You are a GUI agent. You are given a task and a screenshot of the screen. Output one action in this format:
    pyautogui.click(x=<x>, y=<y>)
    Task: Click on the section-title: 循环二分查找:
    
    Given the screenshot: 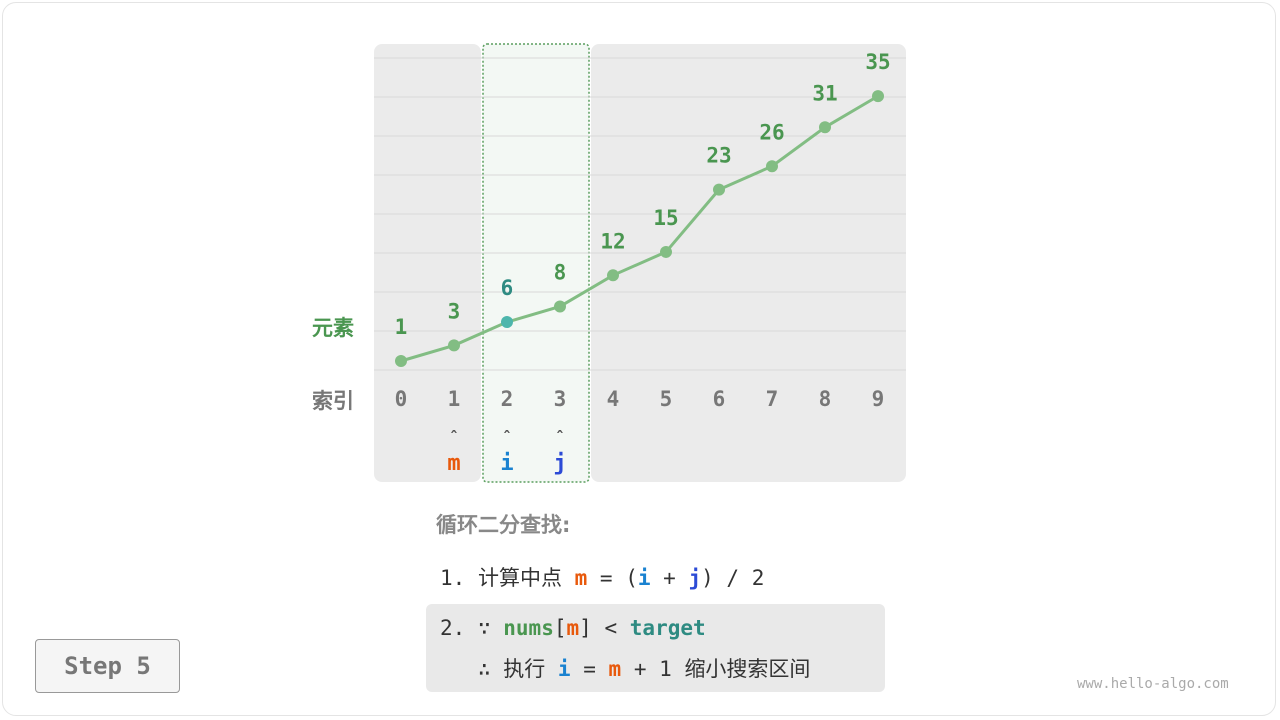 What is the action you would take?
    pyautogui.click(x=503, y=525)
    